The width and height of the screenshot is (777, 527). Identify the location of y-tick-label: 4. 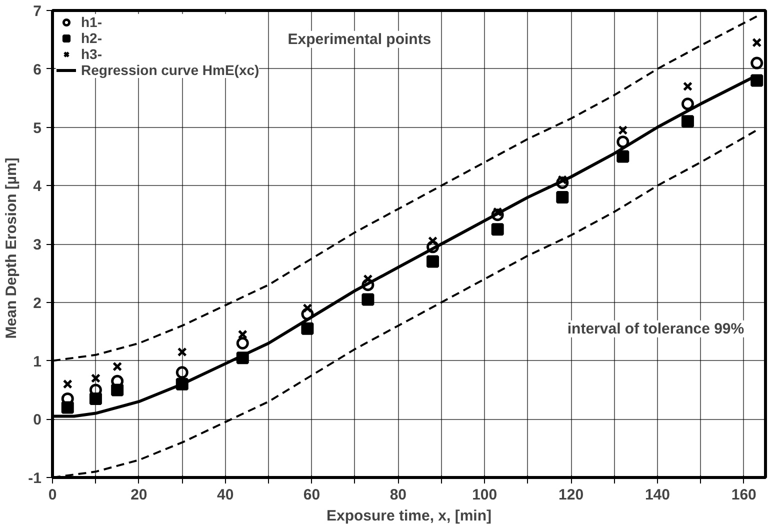
(37, 187).